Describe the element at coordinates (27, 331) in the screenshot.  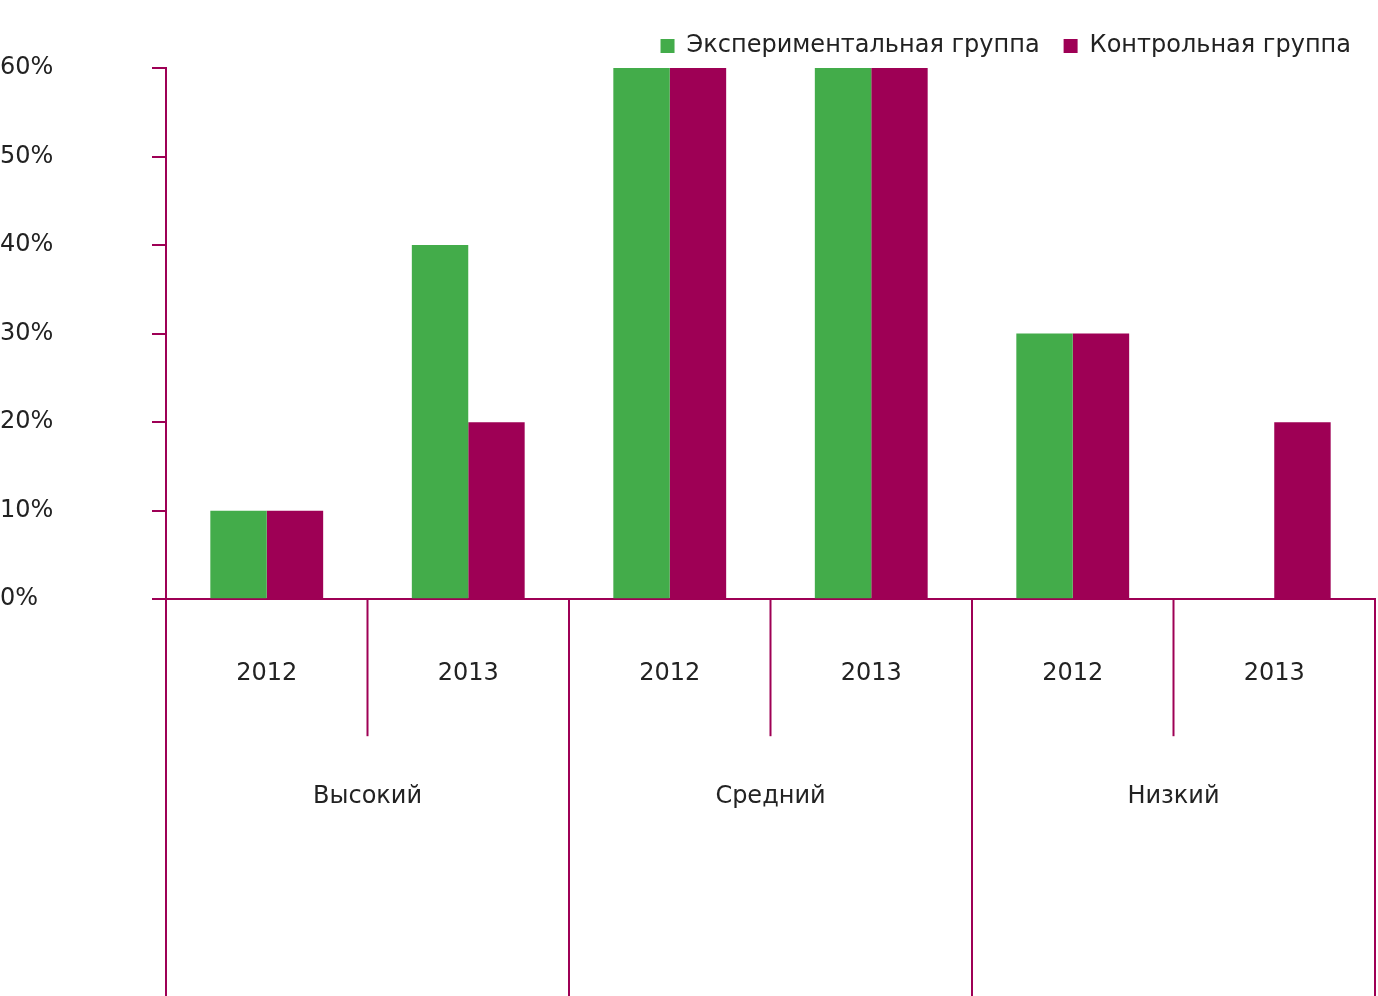
I see `y-tick-label: 30%` at that location.